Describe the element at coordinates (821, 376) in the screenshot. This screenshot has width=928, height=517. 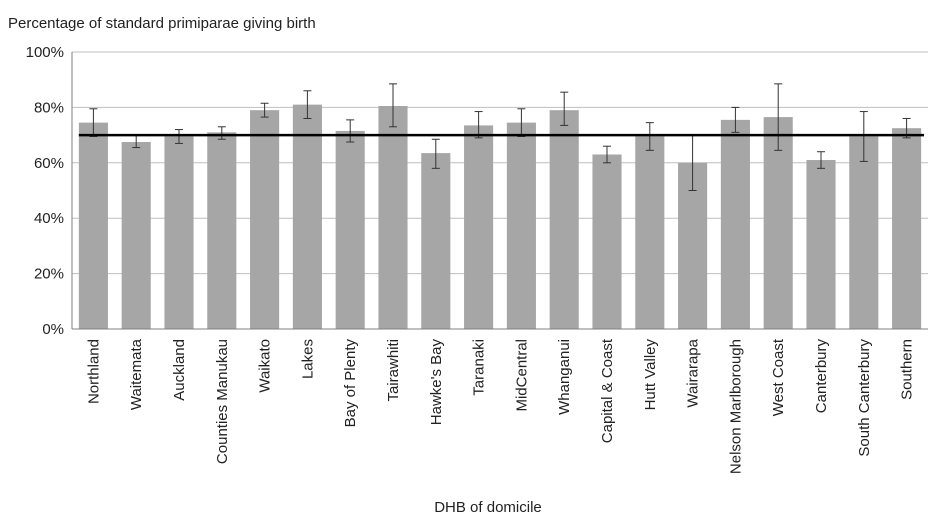
I see `category-label: Canterbury` at that location.